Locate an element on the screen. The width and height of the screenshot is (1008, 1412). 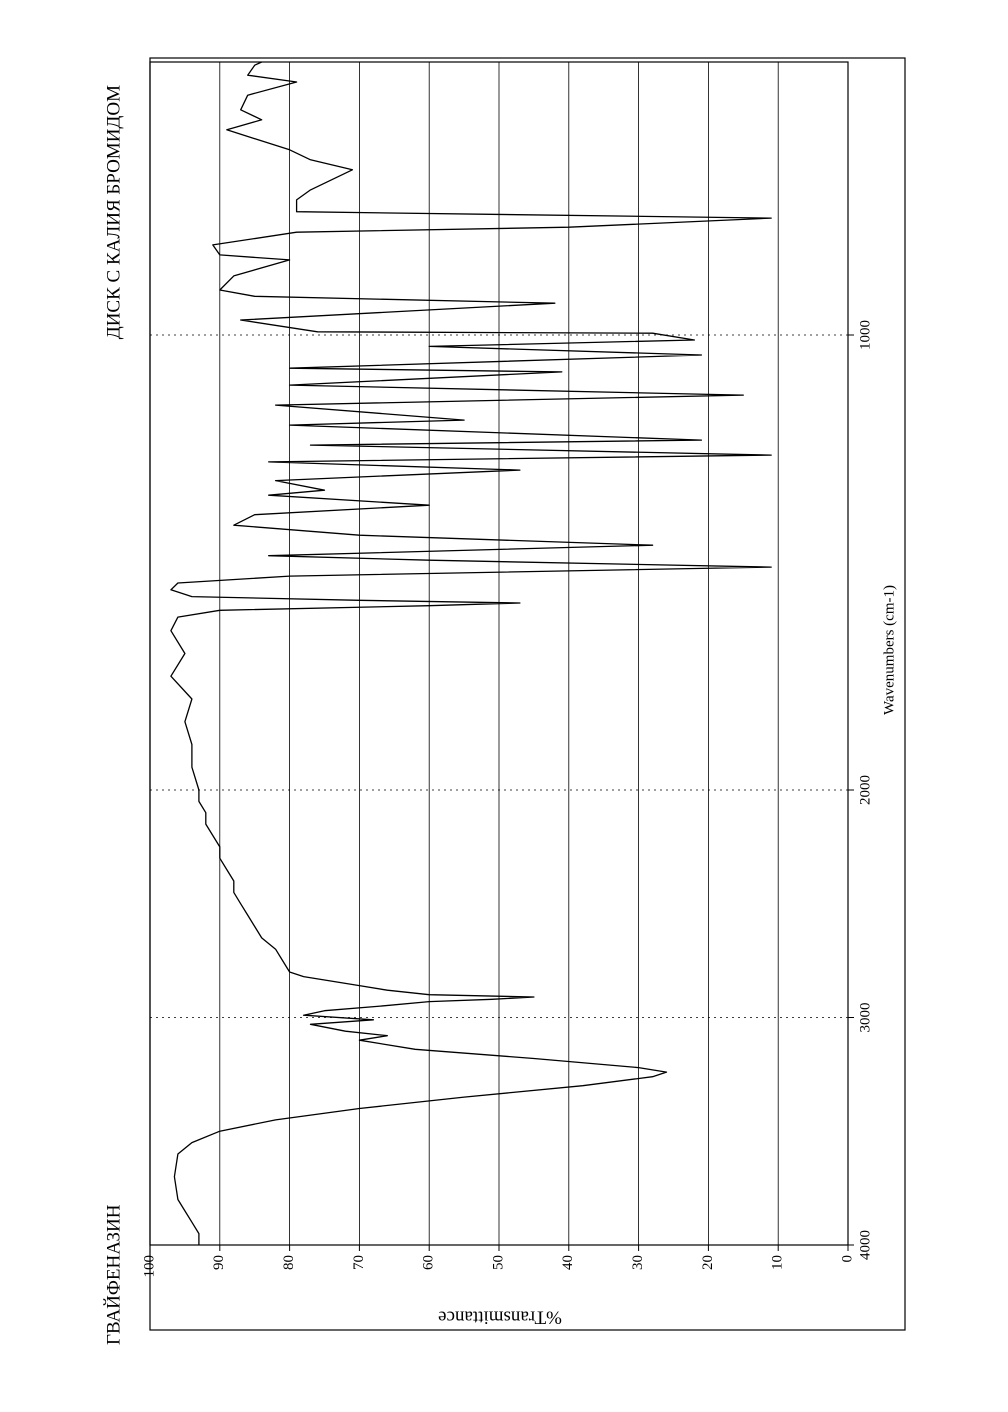
y-tick-label: 10 is located at coordinates (778, 1262).